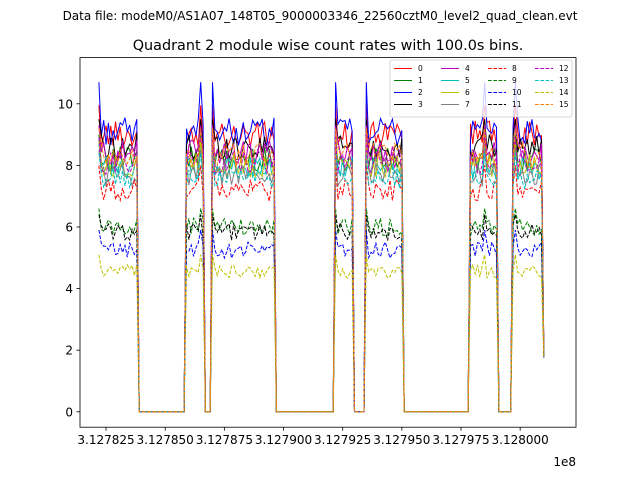  What do you see at coordinates (564, 80) in the screenshot?
I see `legend-label-13: 13` at bounding box center [564, 80].